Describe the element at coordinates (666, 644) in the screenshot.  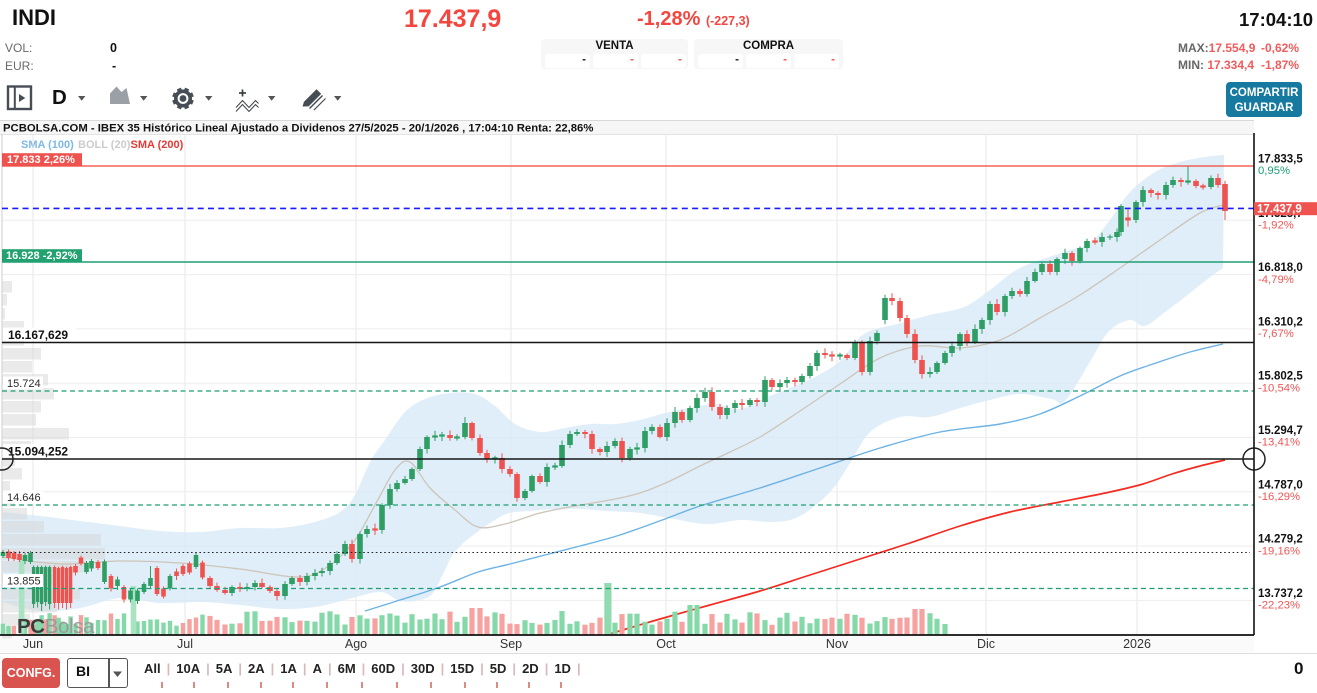
I see `svg-text: Oct` at that location.